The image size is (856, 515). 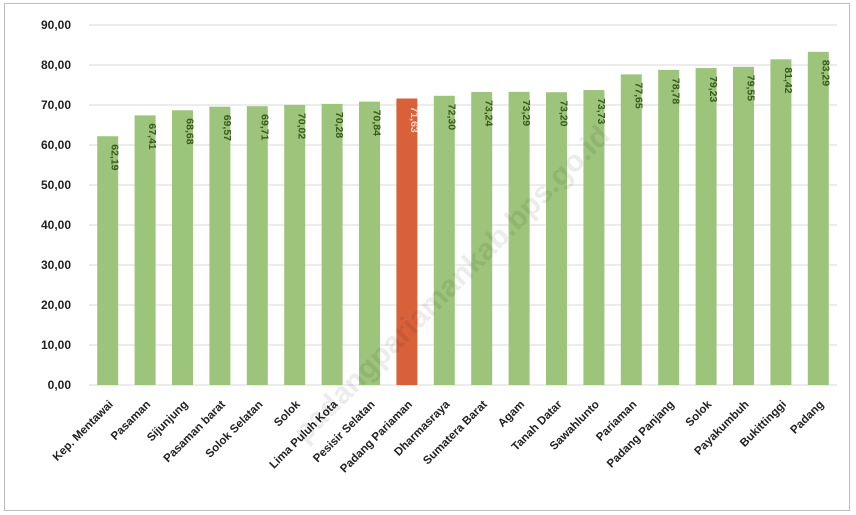 I want to click on data-label: 79,23, so click(x=713, y=89).